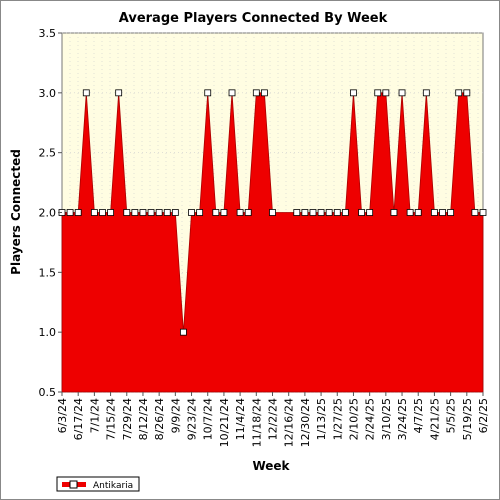 The image size is (500, 500). Describe the element at coordinates (143, 419) in the screenshot. I see `x-tick-label: 8/12/24` at that location.